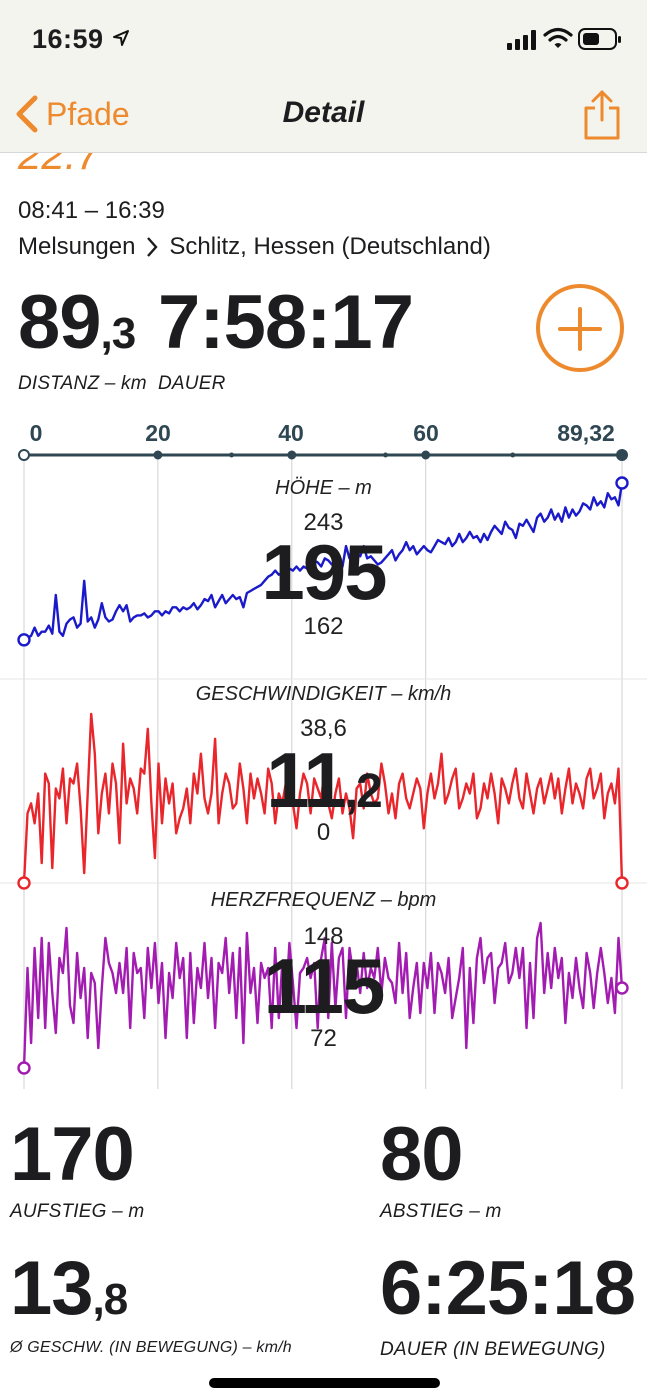 Image resolution: width=647 pixels, height=1400 pixels. I want to click on distance-label: DISTANZ – km, so click(82, 383).